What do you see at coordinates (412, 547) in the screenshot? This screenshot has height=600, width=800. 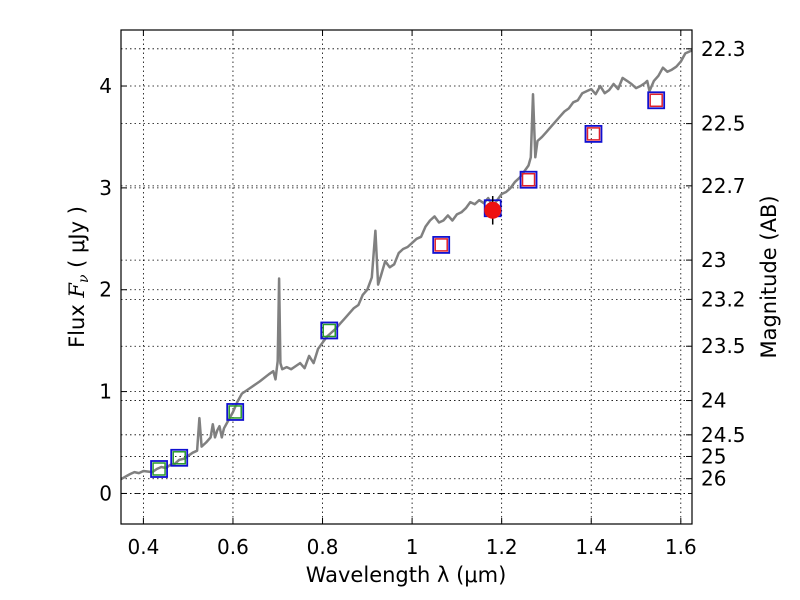 I see `x-tick-label: 1` at bounding box center [412, 547].